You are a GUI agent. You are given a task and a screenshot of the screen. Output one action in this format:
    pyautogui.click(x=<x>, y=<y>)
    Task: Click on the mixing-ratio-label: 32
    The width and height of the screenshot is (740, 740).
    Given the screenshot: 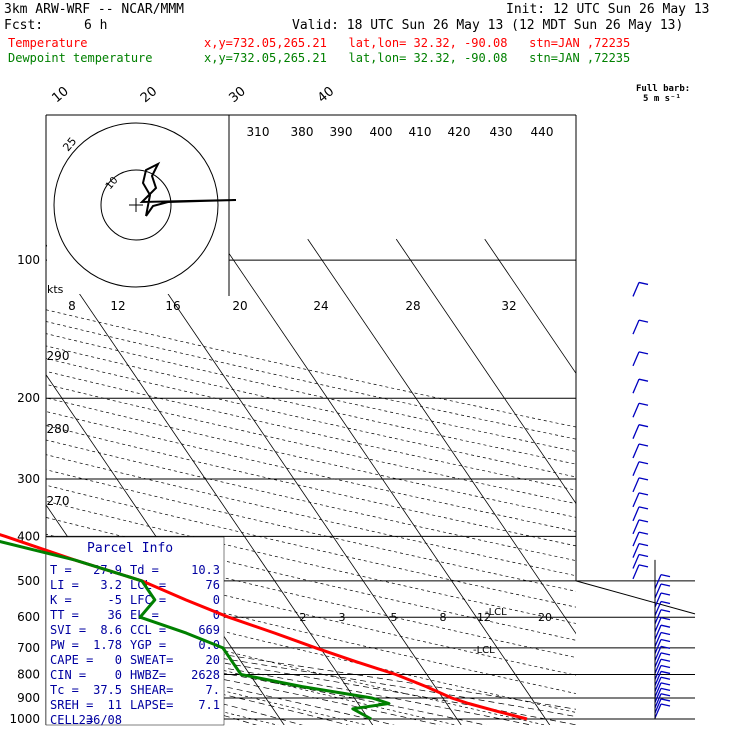 What is the action you would take?
    pyautogui.click(x=508, y=306)
    